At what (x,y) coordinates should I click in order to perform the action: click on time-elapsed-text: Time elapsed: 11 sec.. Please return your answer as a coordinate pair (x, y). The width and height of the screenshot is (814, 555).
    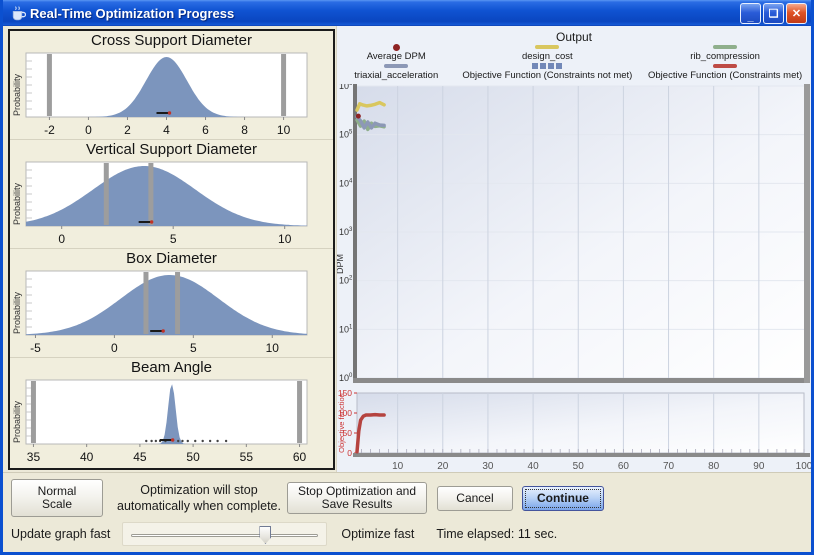
    Looking at the image, I should click on (497, 534).